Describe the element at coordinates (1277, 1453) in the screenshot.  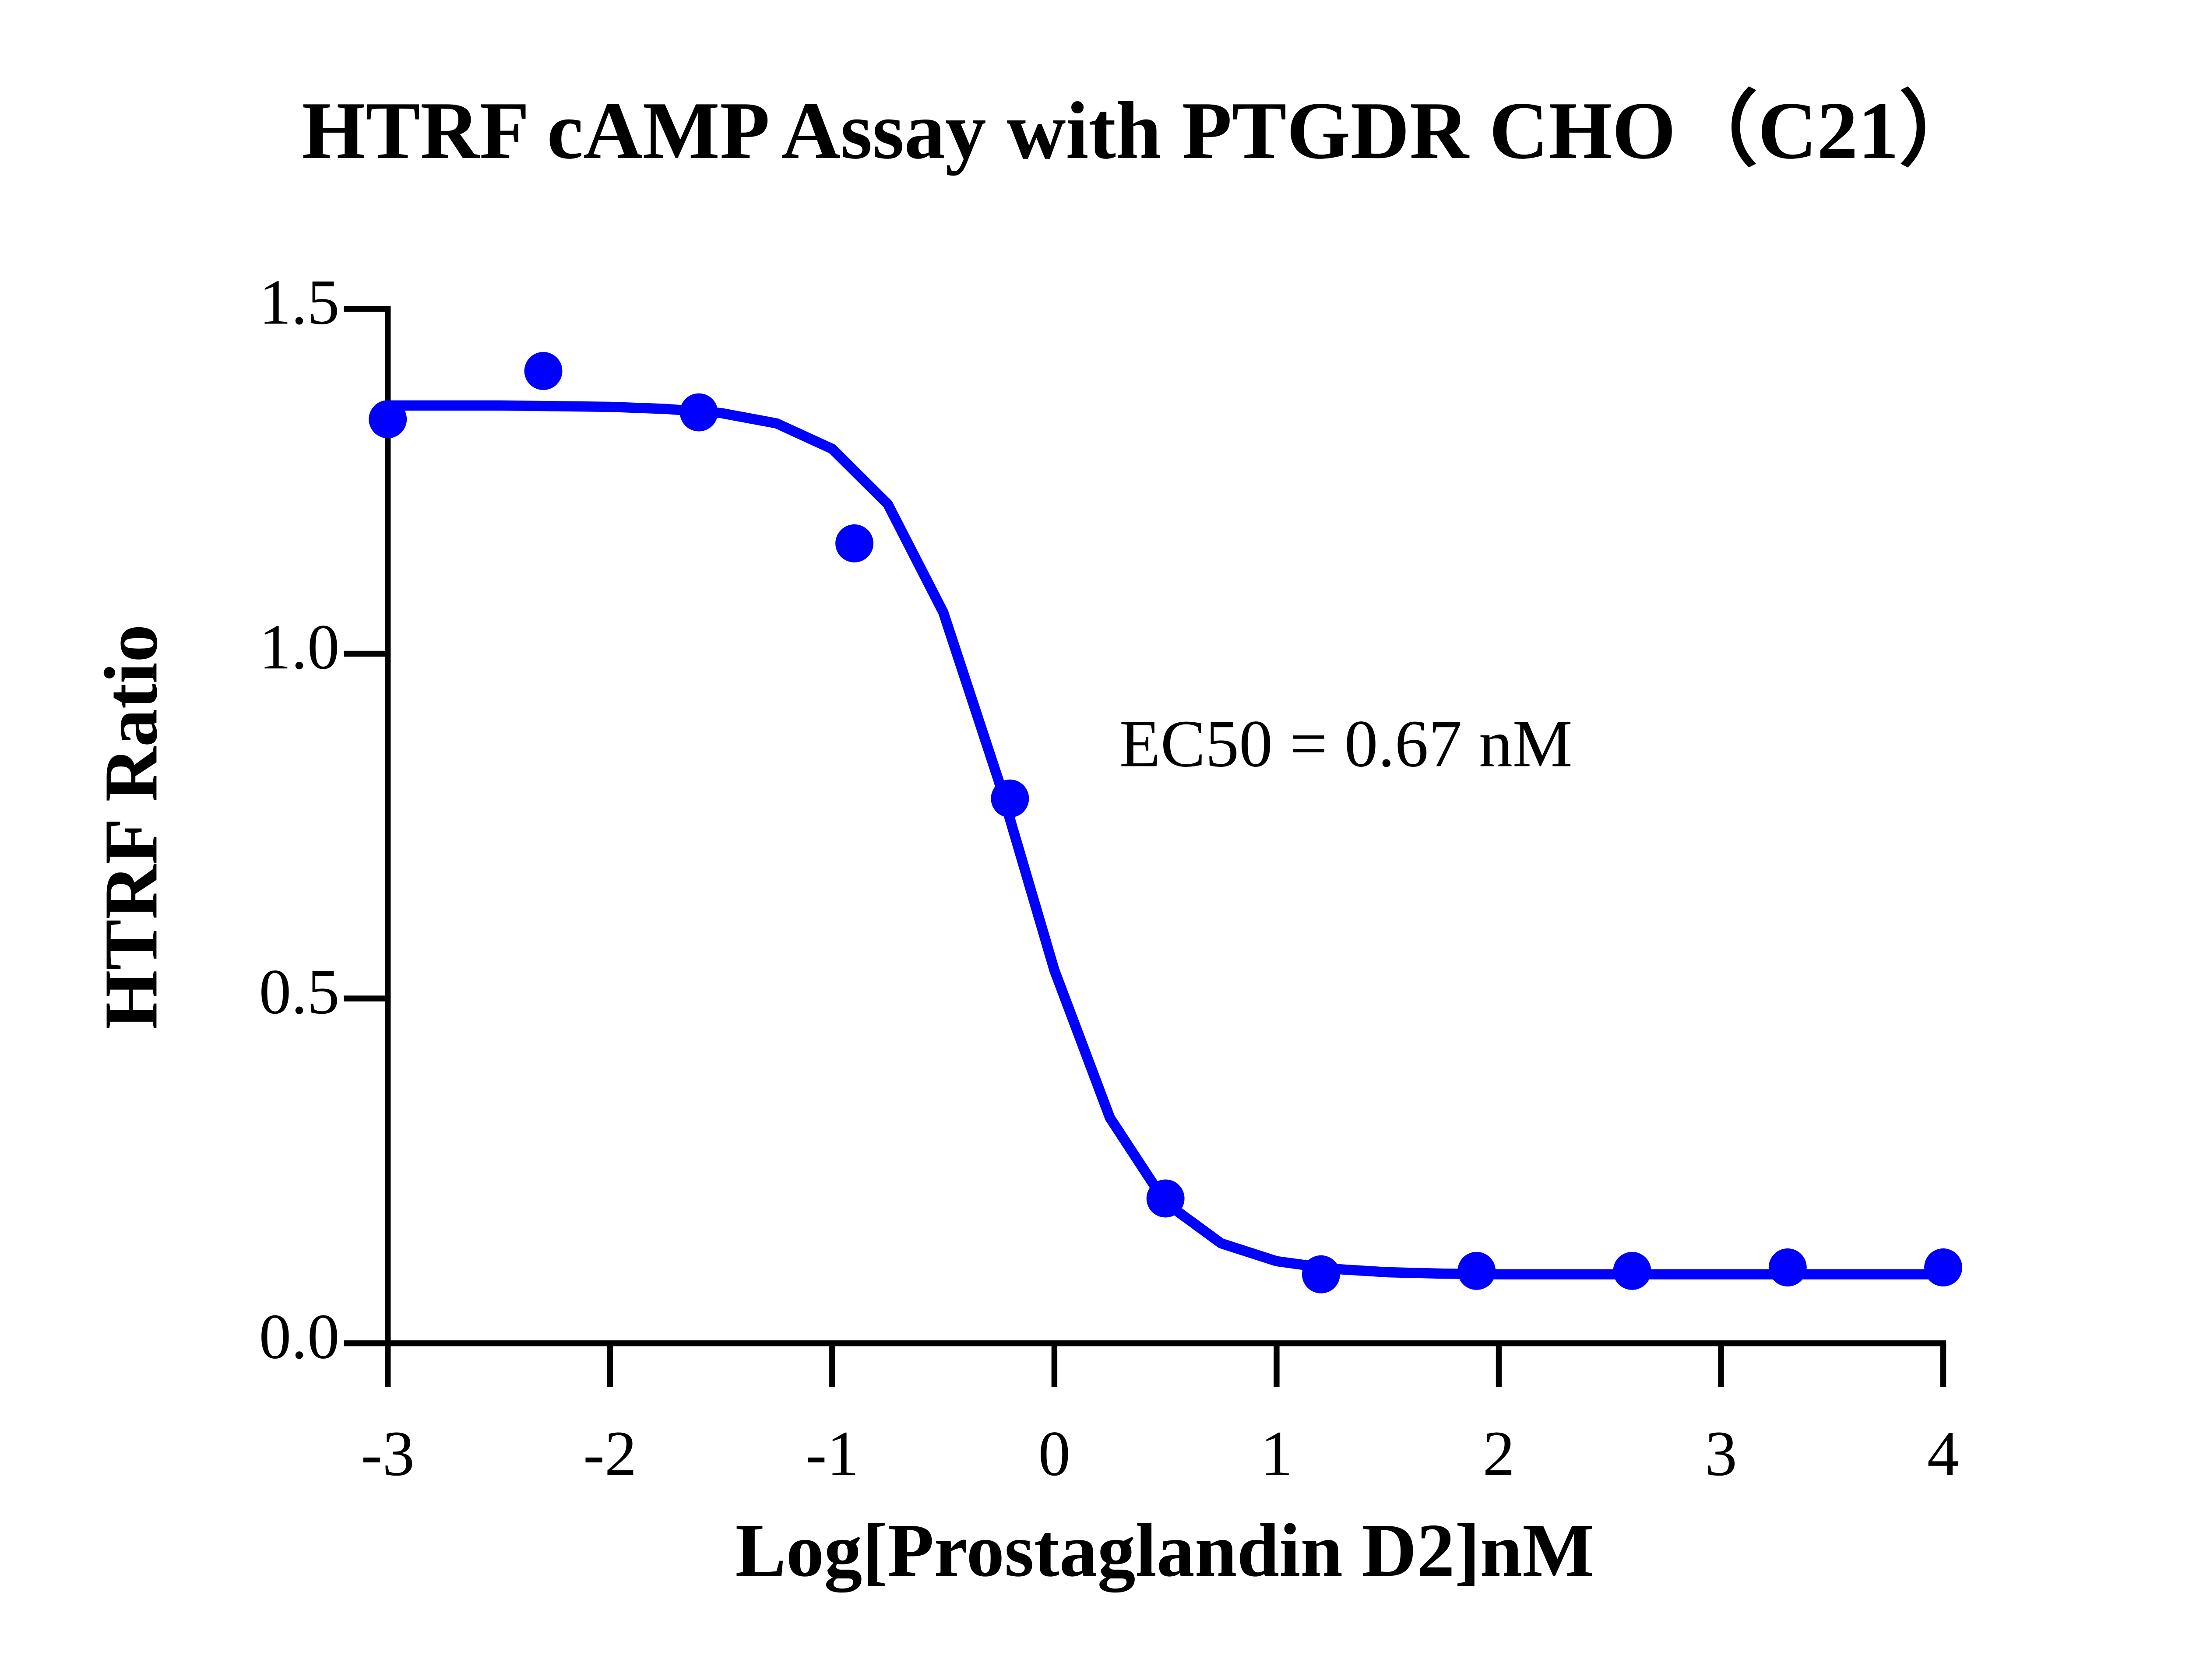
I see `x-tick-label: 1` at that location.